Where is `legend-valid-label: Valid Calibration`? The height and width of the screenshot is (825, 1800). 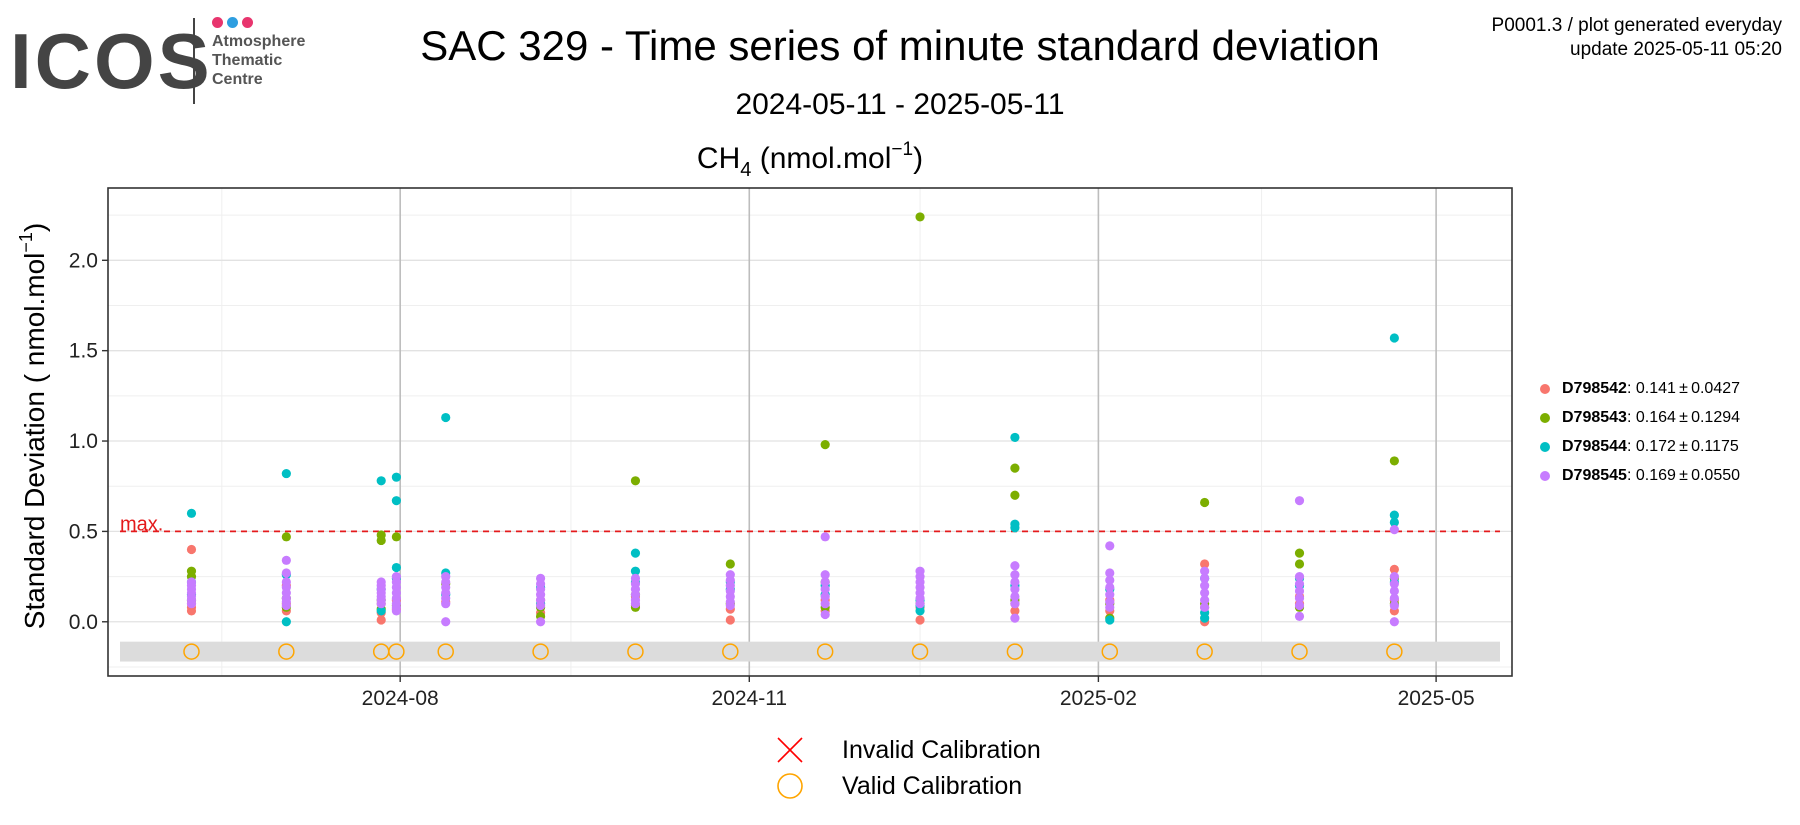 legend-valid-label: Valid Calibration is located at coordinates (932, 785).